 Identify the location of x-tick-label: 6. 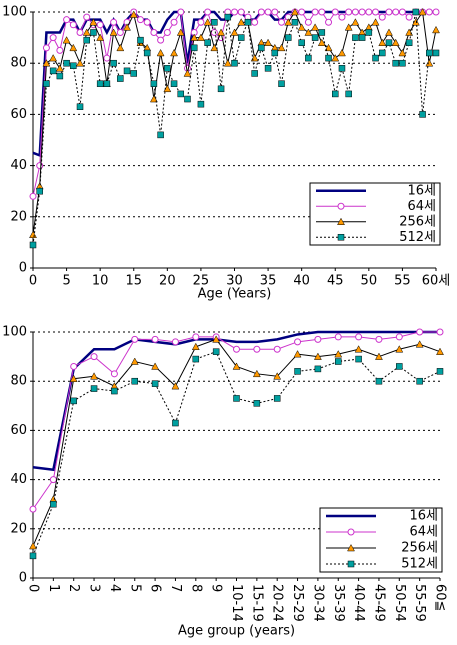
(155, 588).